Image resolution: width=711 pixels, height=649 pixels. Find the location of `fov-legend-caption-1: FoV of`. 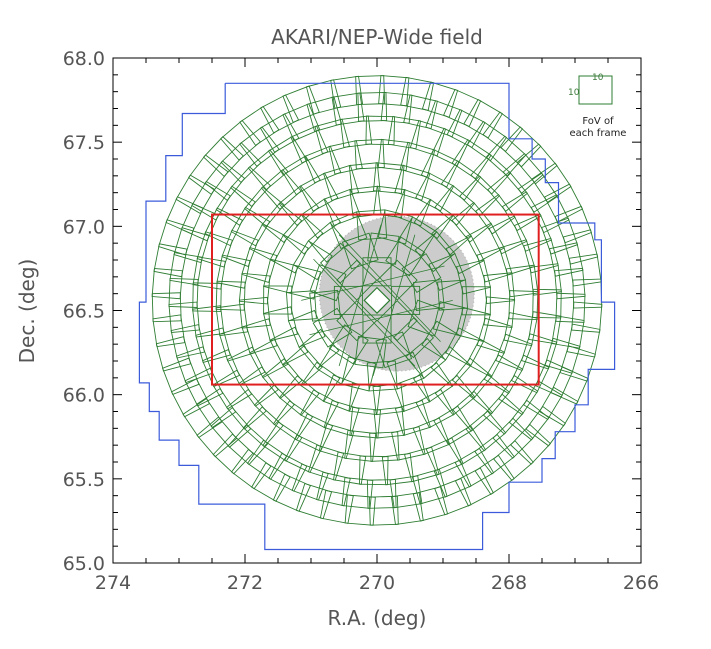

fov-legend-caption-1: FoV of is located at coordinates (598, 121).